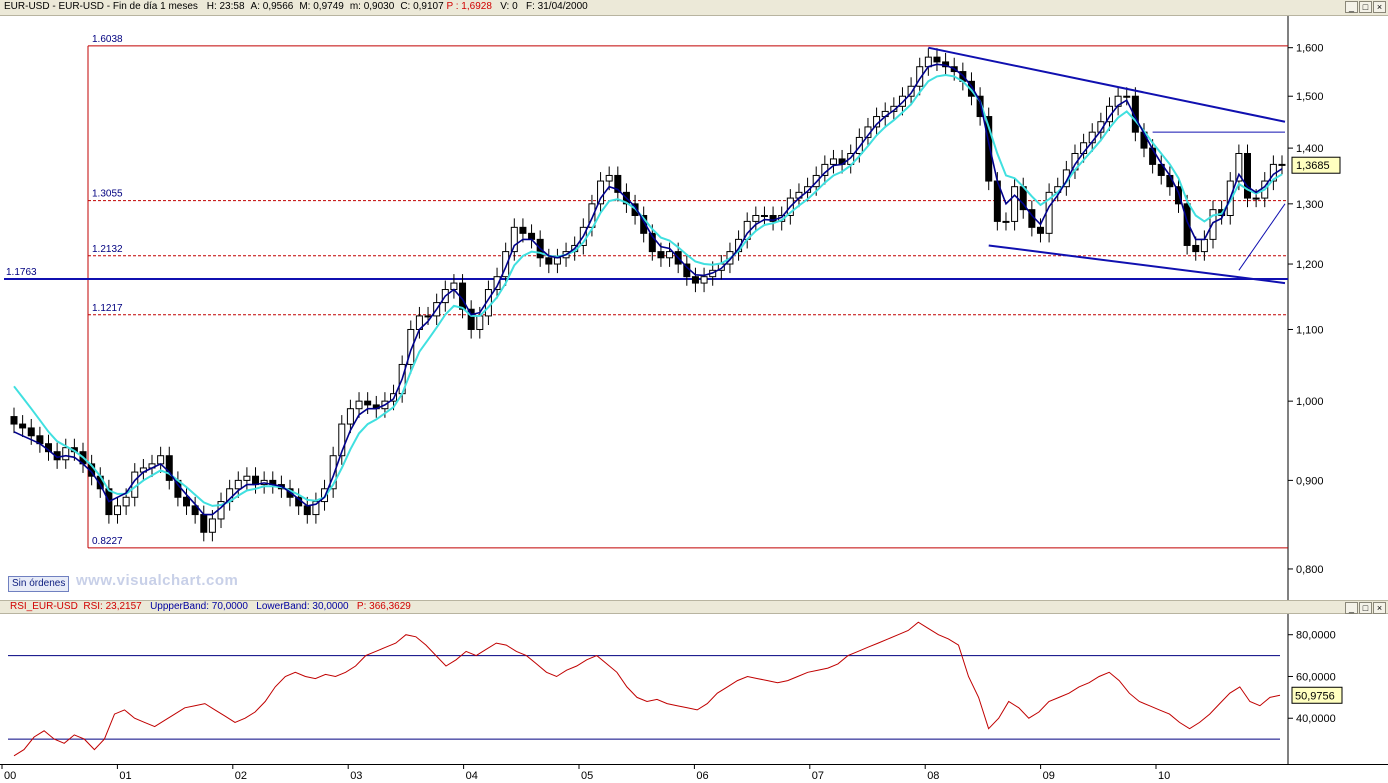 The height and width of the screenshot is (783, 1388). I want to click on time-tick-label: 06, so click(702, 776).